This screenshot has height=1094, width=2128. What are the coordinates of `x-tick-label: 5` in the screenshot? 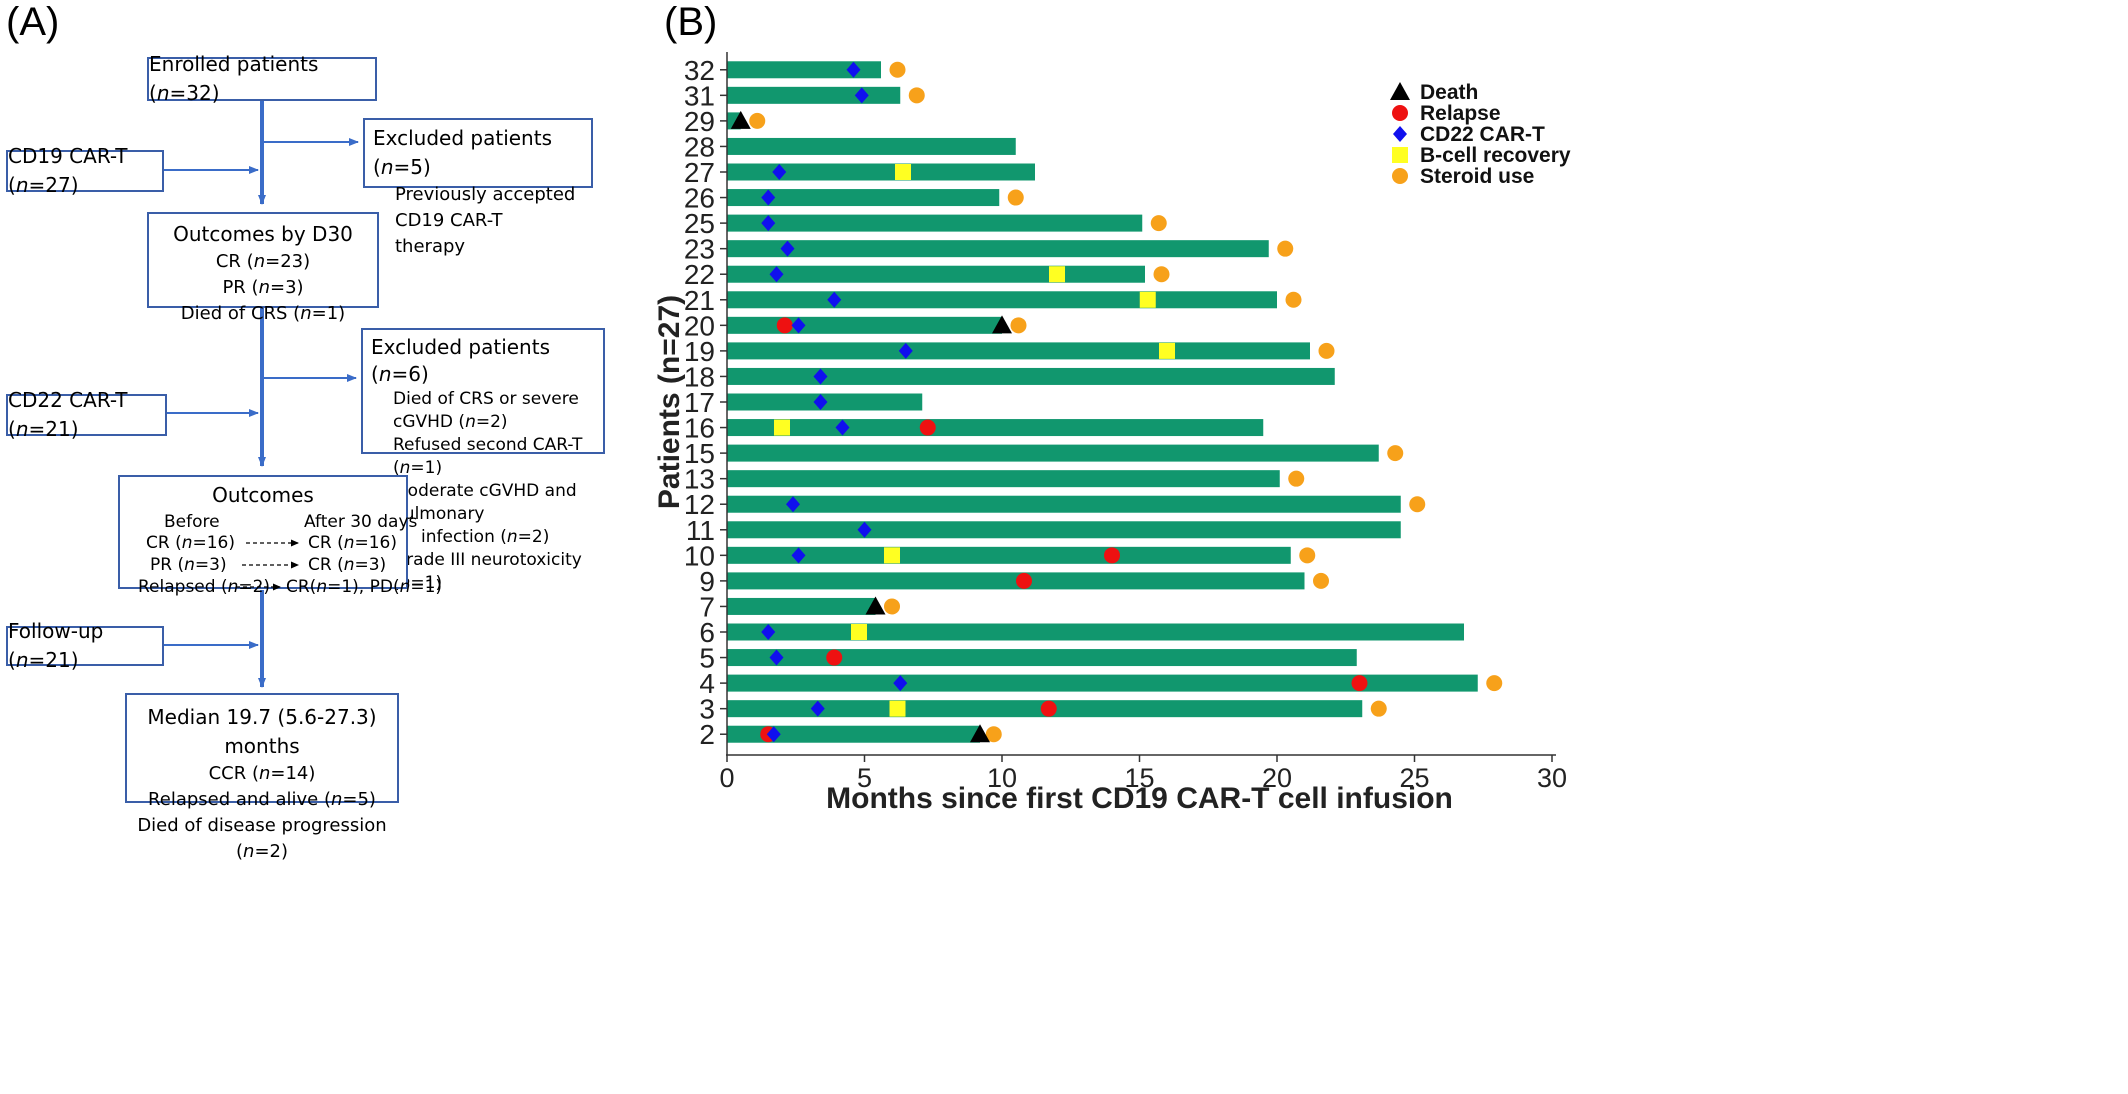 It's located at (864, 778).